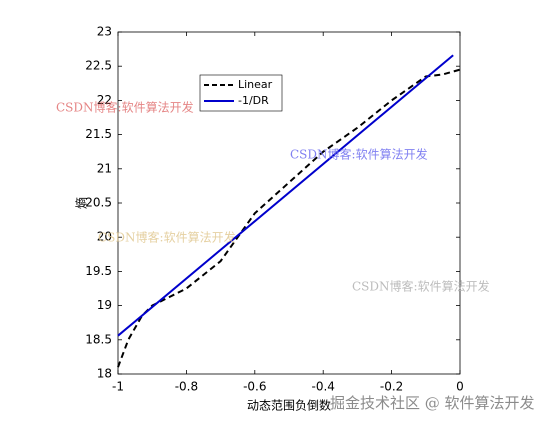 This screenshot has height=424, width=560. I want to click on y-tick-label: 21.5, so click(98, 134).